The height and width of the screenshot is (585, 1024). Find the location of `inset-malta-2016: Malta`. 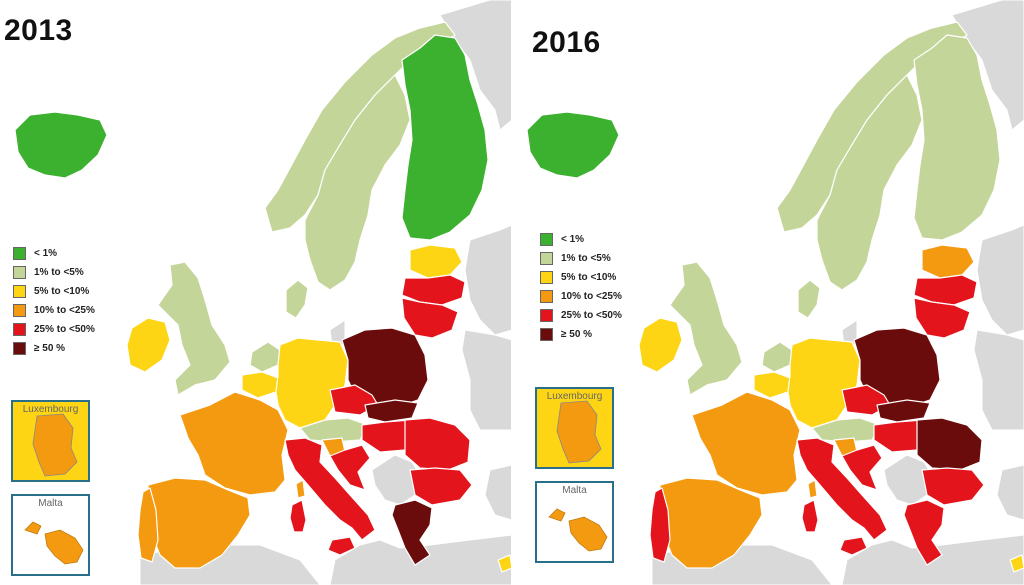

inset-malta-2016: Malta is located at coordinates (574, 522).